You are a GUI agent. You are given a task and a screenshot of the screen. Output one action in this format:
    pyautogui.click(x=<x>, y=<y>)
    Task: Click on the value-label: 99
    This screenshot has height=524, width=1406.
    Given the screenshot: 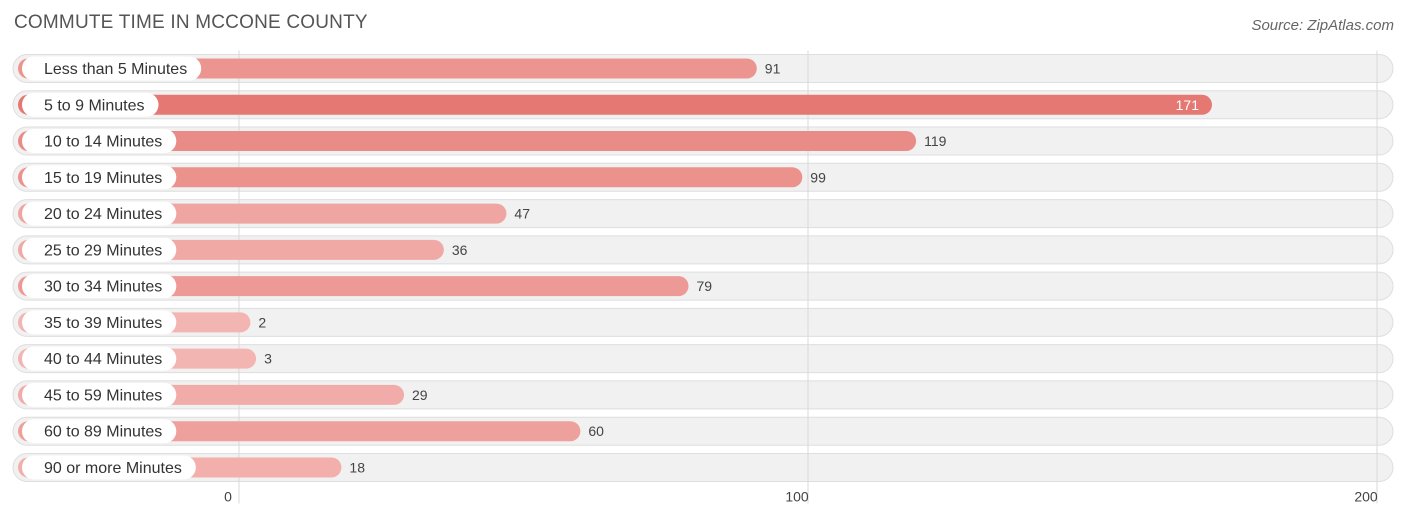 What is the action you would take?
    pyautogui.click(x=818, y=177)
    